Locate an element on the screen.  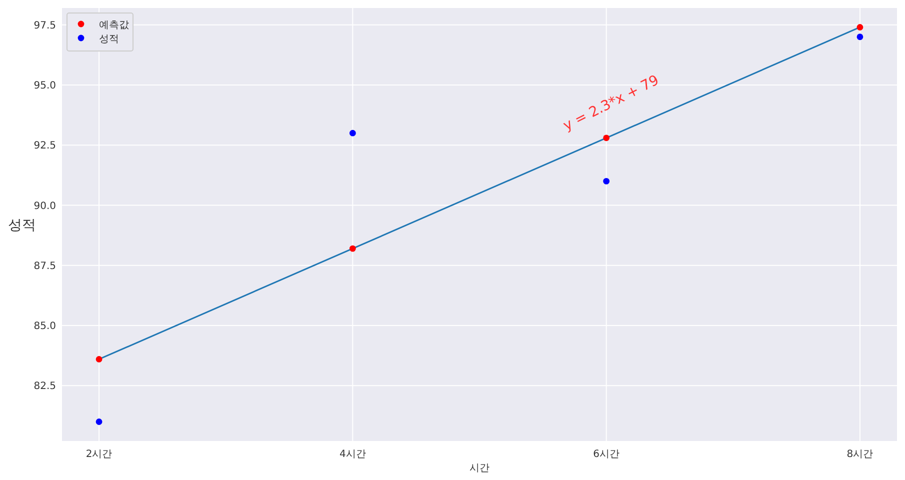
x-tick-label: 6시간 is located at coordinates (606, 454).